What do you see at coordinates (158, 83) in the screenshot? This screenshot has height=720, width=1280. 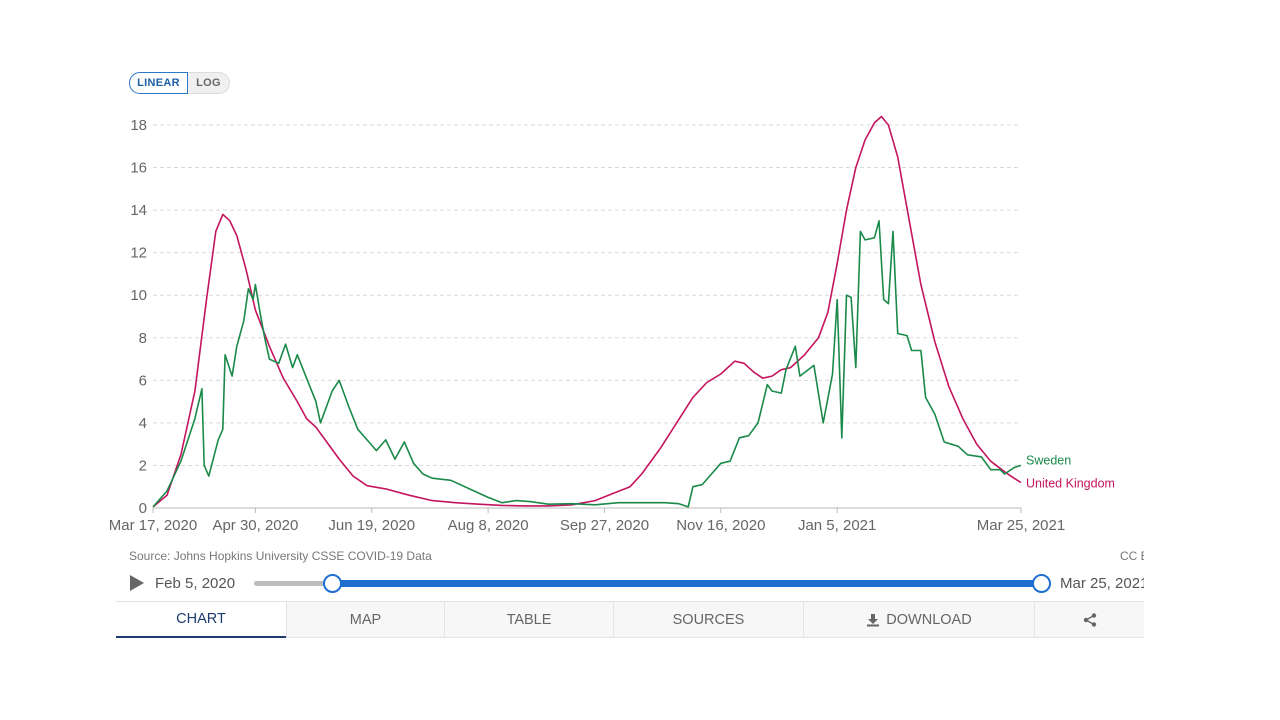 I see `linear-scale-button: LINEAR` at bounding box center [158, 83].